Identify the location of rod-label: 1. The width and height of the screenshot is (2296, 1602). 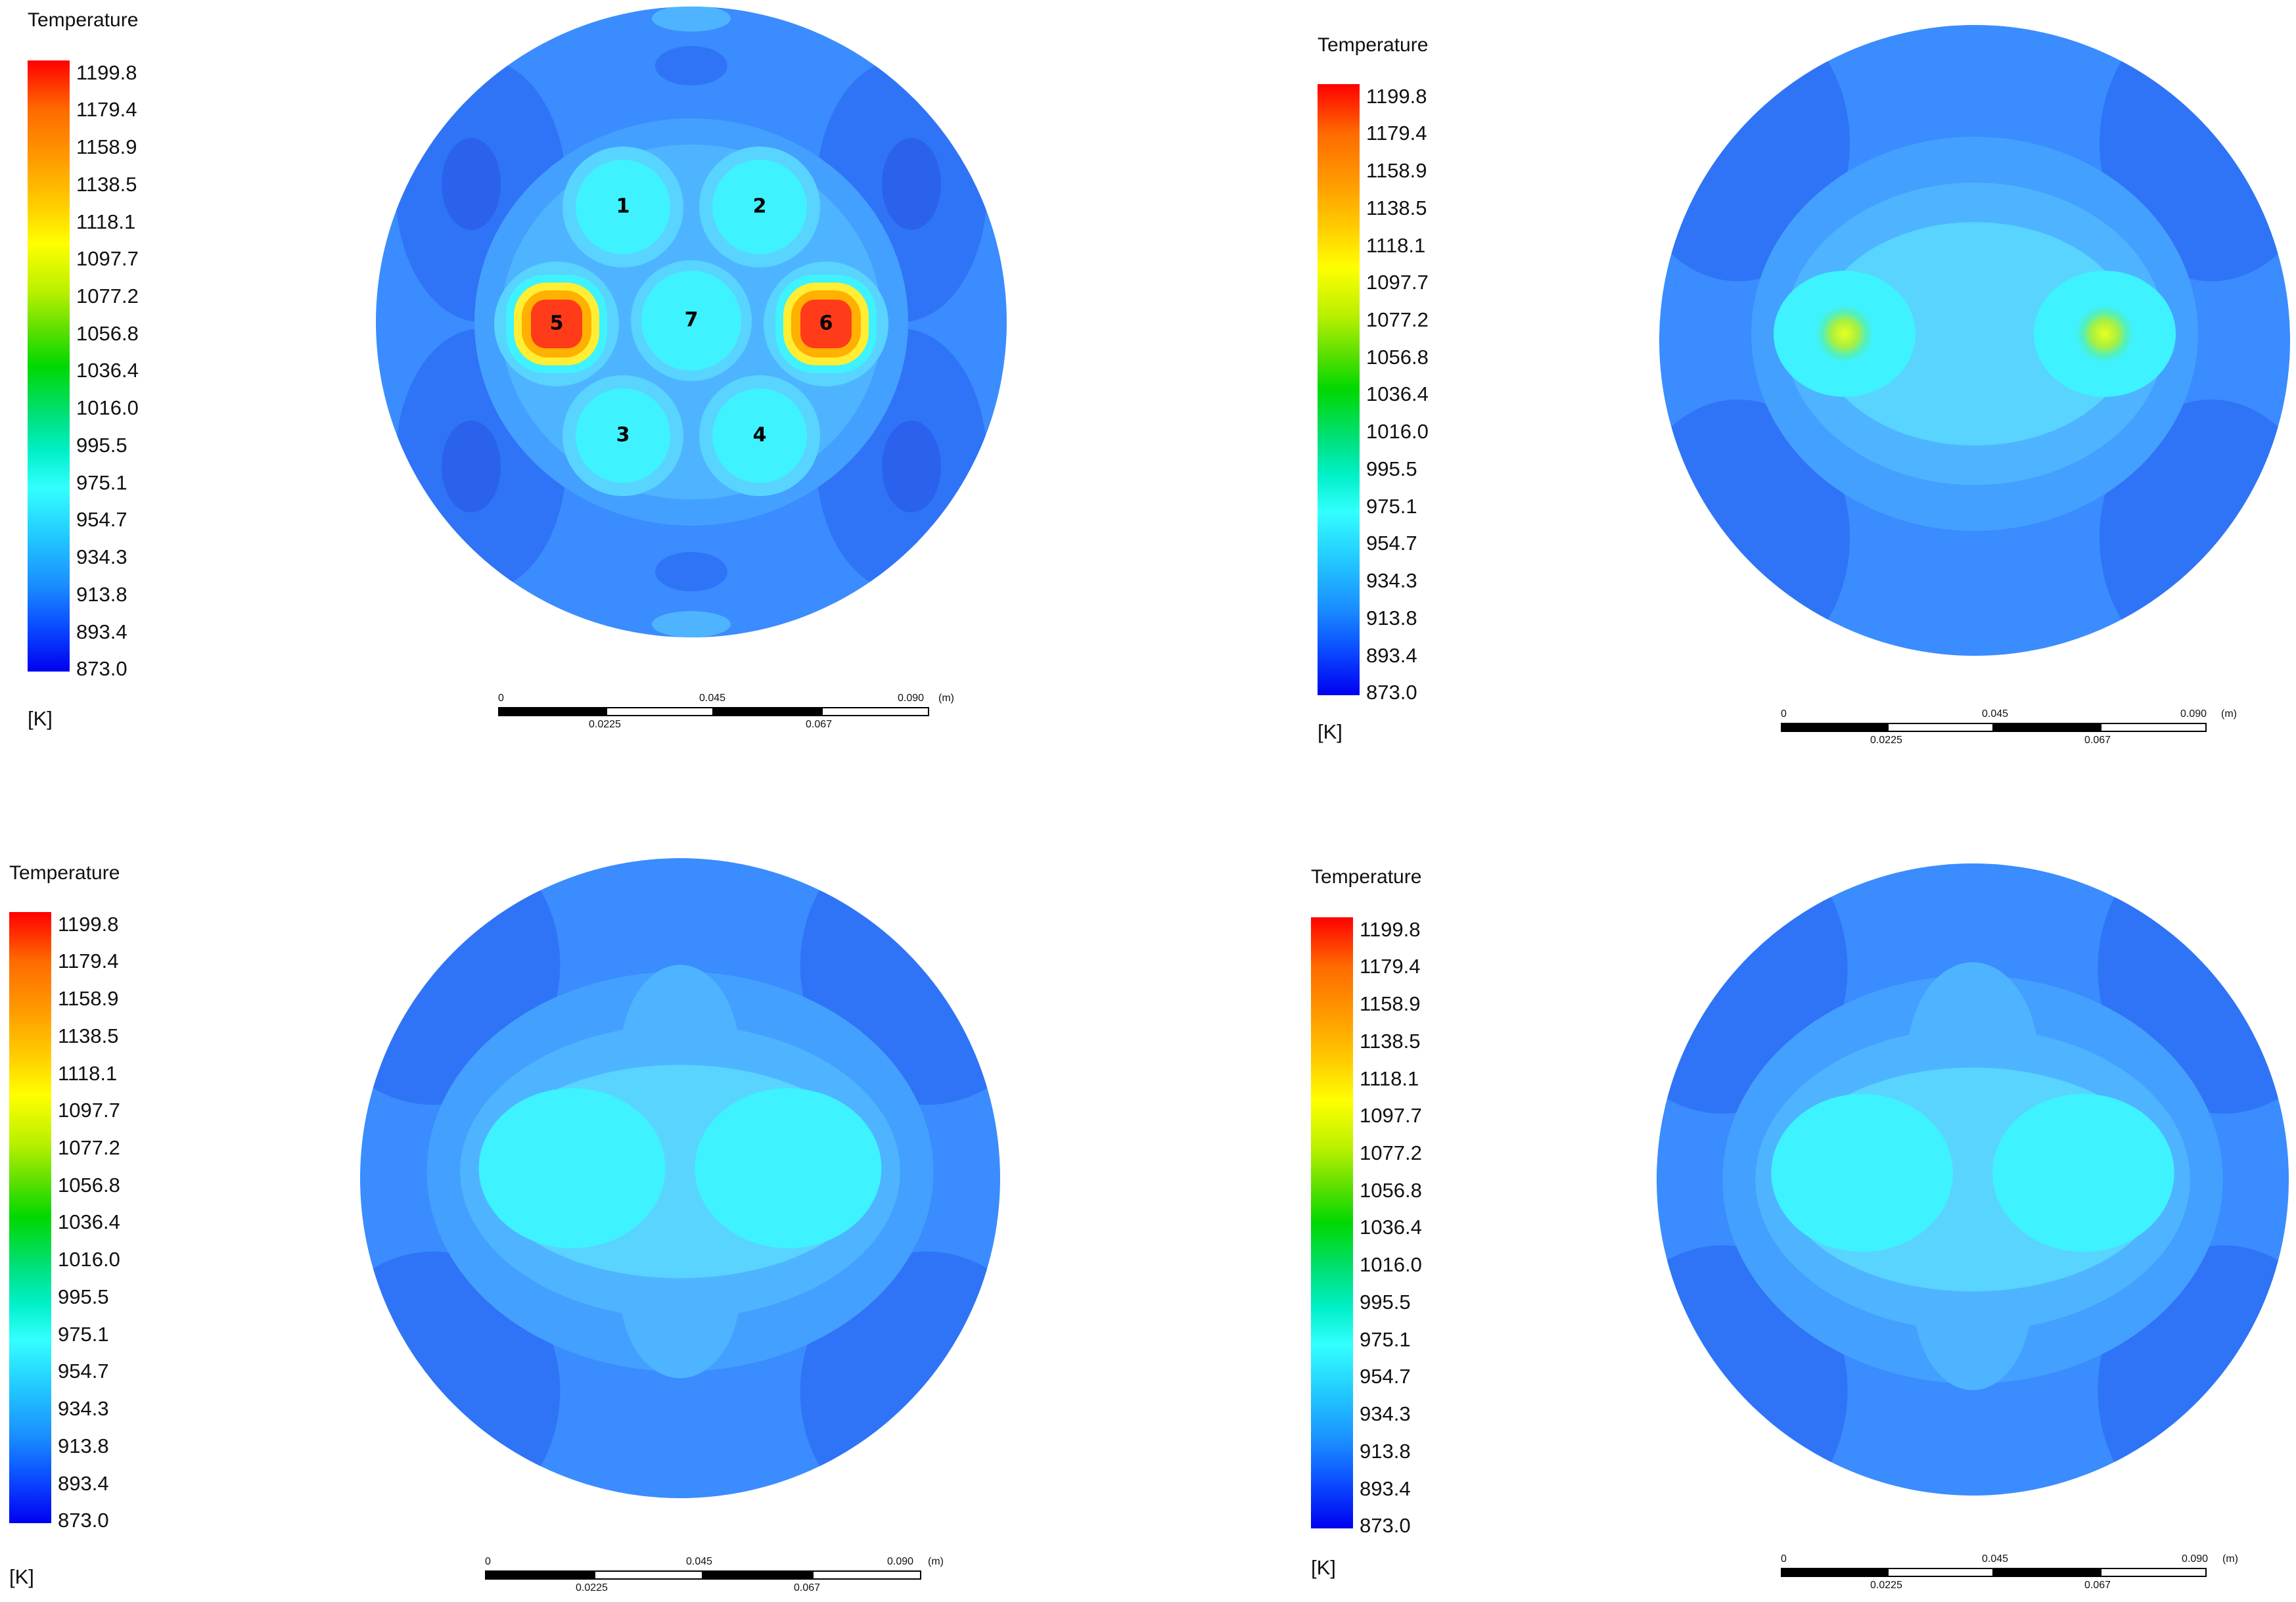
(623, 206).